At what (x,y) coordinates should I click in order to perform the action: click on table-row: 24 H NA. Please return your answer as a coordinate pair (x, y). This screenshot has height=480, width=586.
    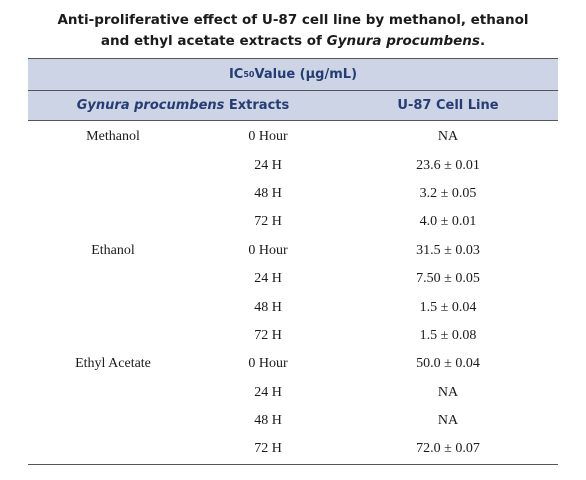
    Looking at the image, I should click on (293, 393).